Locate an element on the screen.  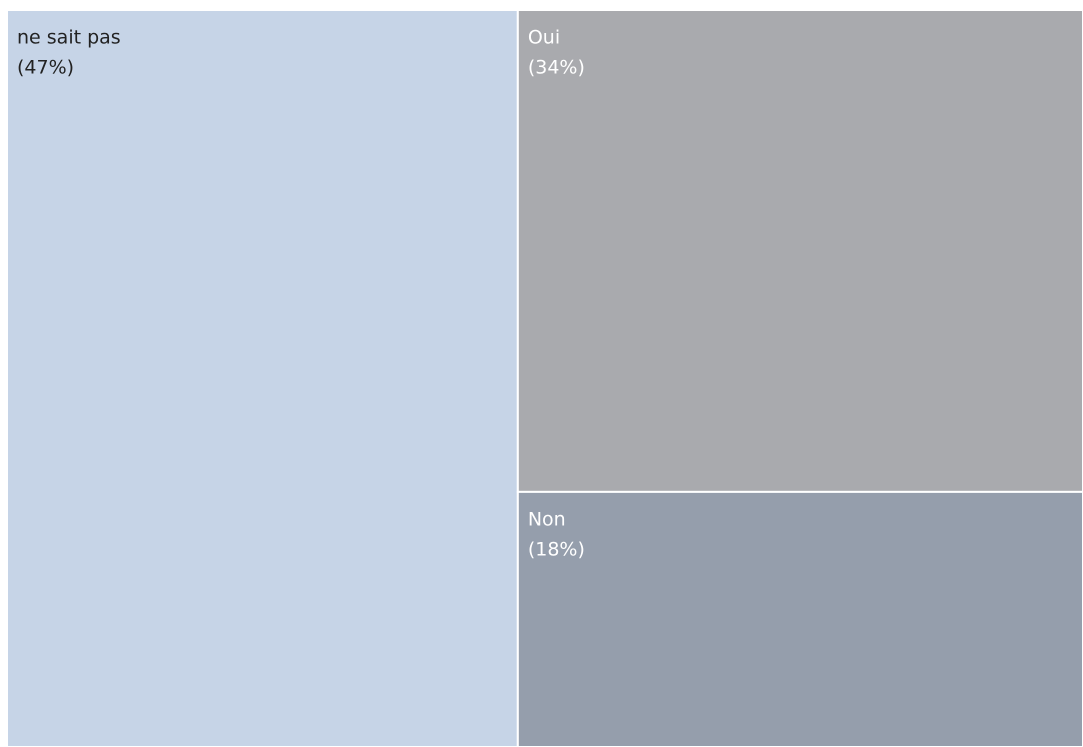
cell-label: Non is located at coordinates (547, 519).